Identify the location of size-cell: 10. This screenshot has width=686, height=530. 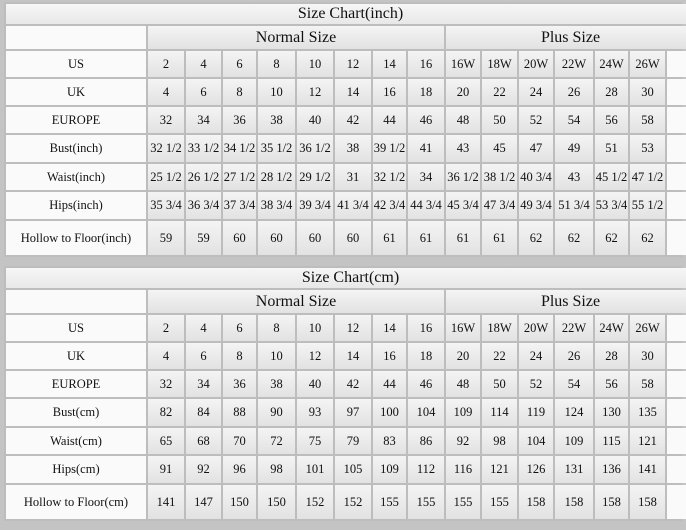
(315, 64).